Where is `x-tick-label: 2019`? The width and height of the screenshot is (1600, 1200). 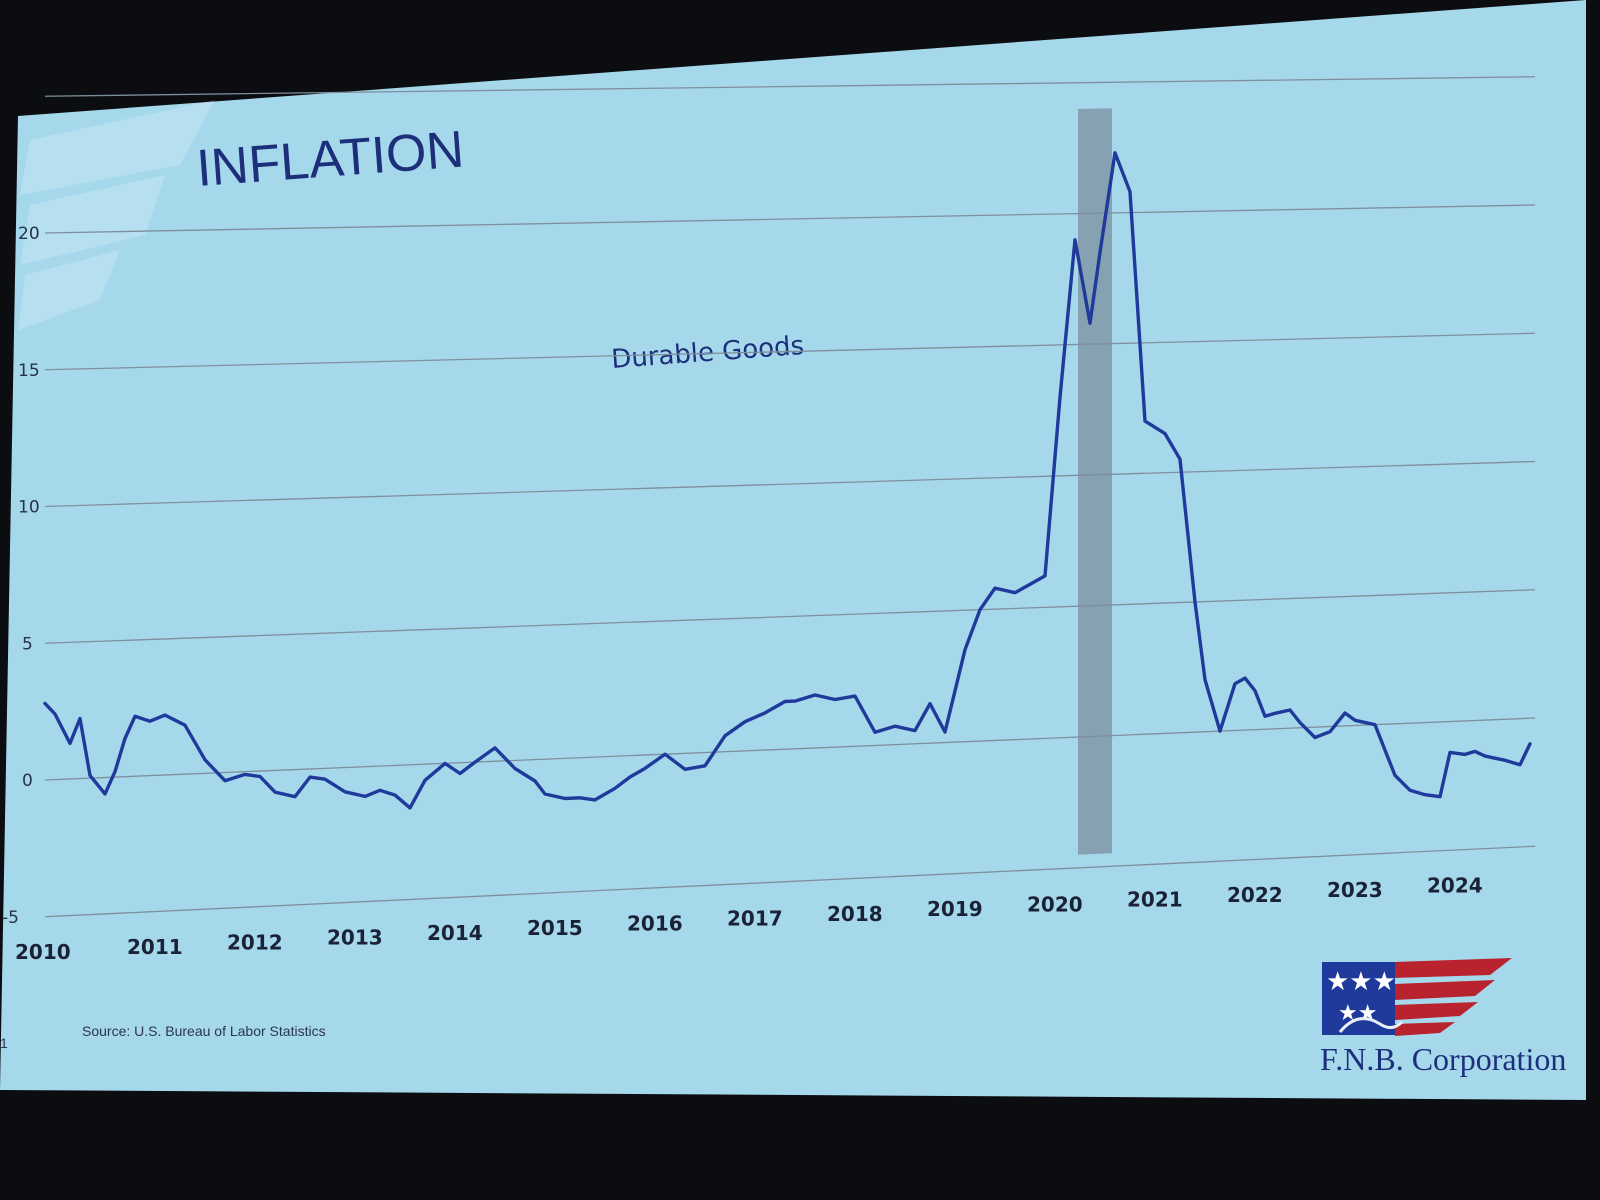 x-tick-label: 2019 is located at coordinates (955, 909).